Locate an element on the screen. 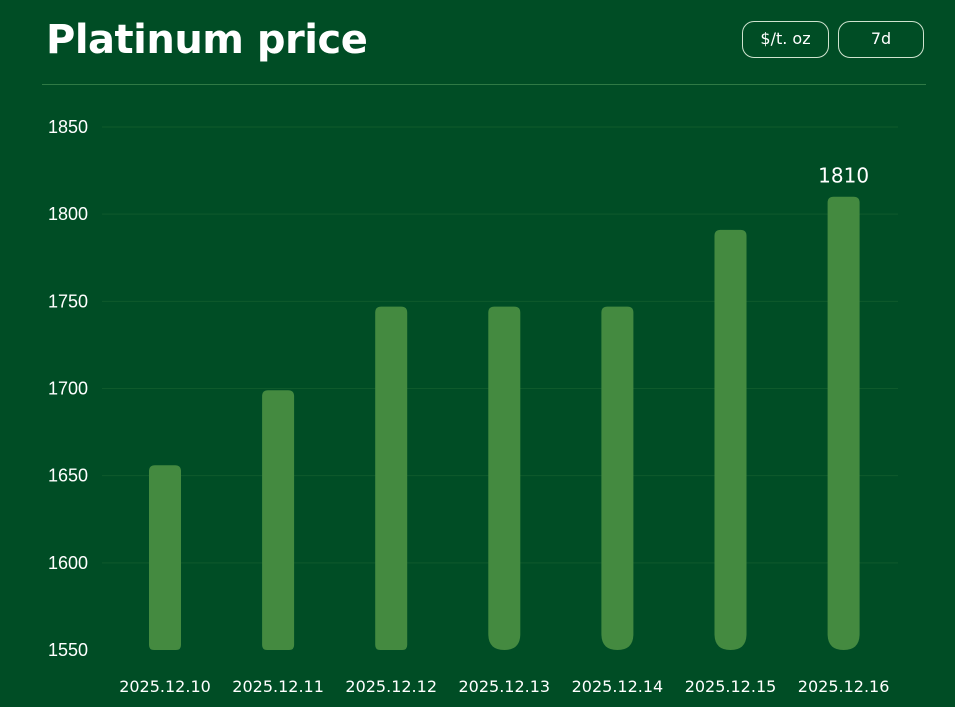 Image resolution: width=955 pixels, height=707 pixels. bar-2025.12.15 is located at coordinates (730, 439).